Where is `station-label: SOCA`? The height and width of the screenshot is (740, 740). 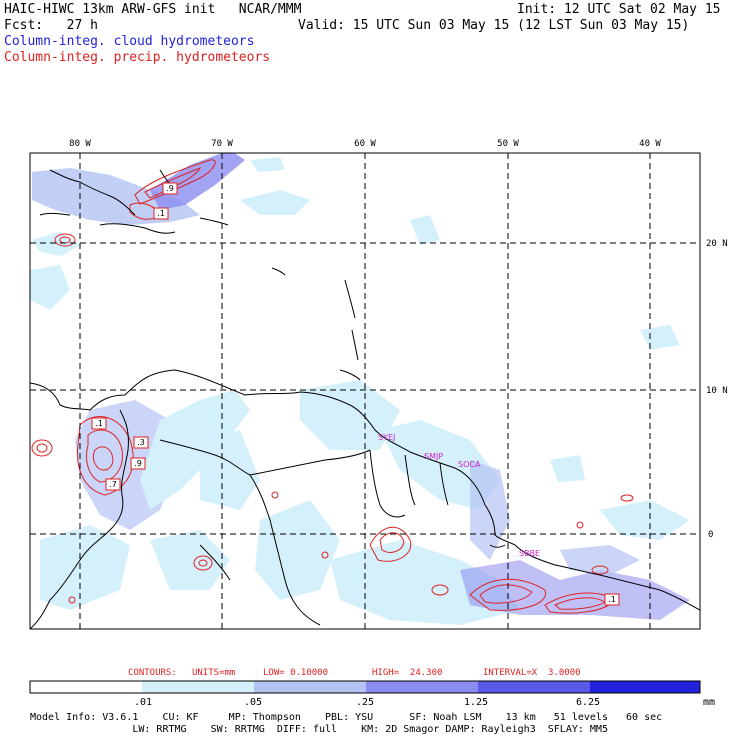 station-label: SOCA is located at coordinates (469, 464).